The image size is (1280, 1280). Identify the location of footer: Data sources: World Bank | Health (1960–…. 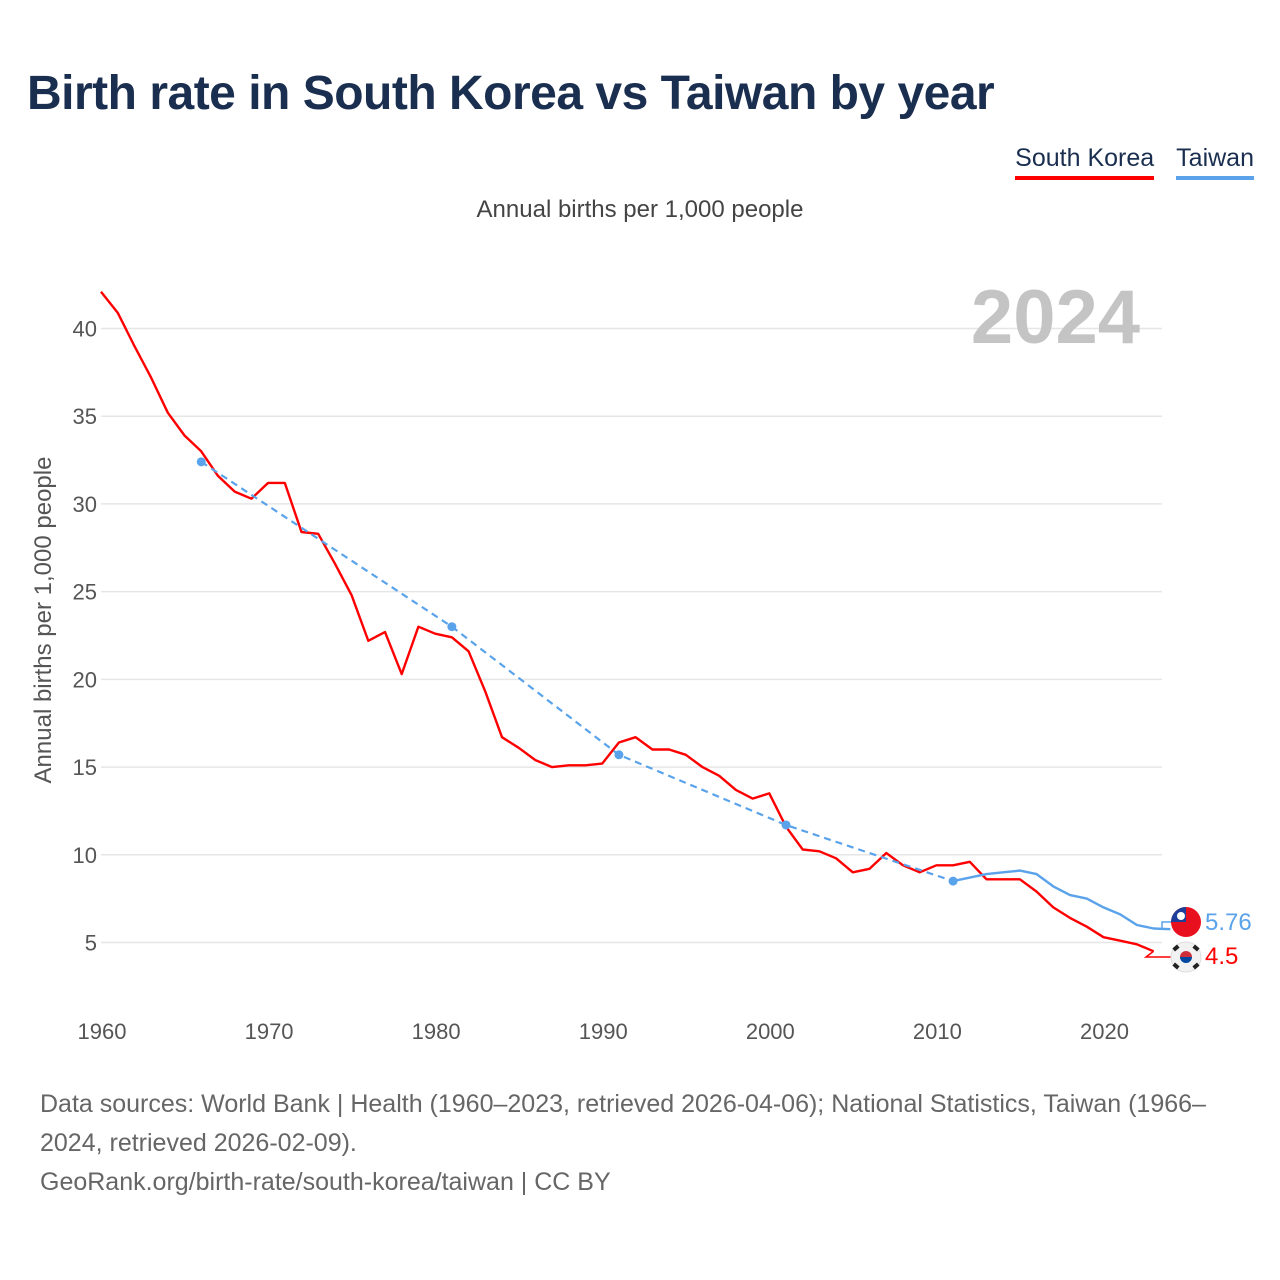
(645, 1143).